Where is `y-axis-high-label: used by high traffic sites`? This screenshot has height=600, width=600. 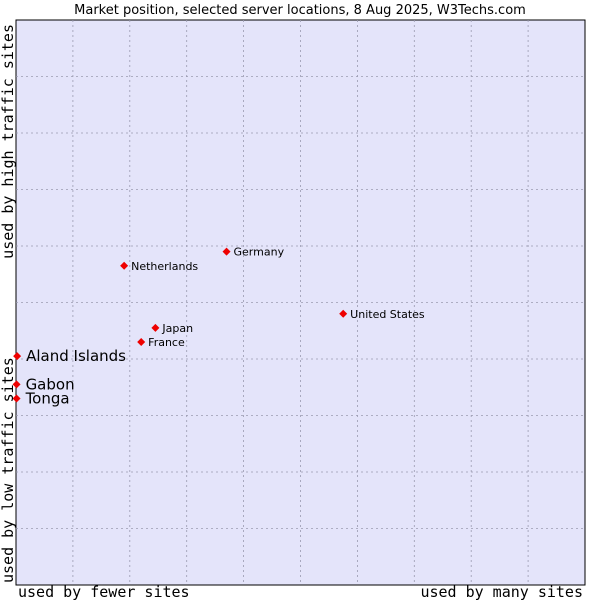 y-axis-high-label: used by high traffic sites is located at coordinates (8, 141).